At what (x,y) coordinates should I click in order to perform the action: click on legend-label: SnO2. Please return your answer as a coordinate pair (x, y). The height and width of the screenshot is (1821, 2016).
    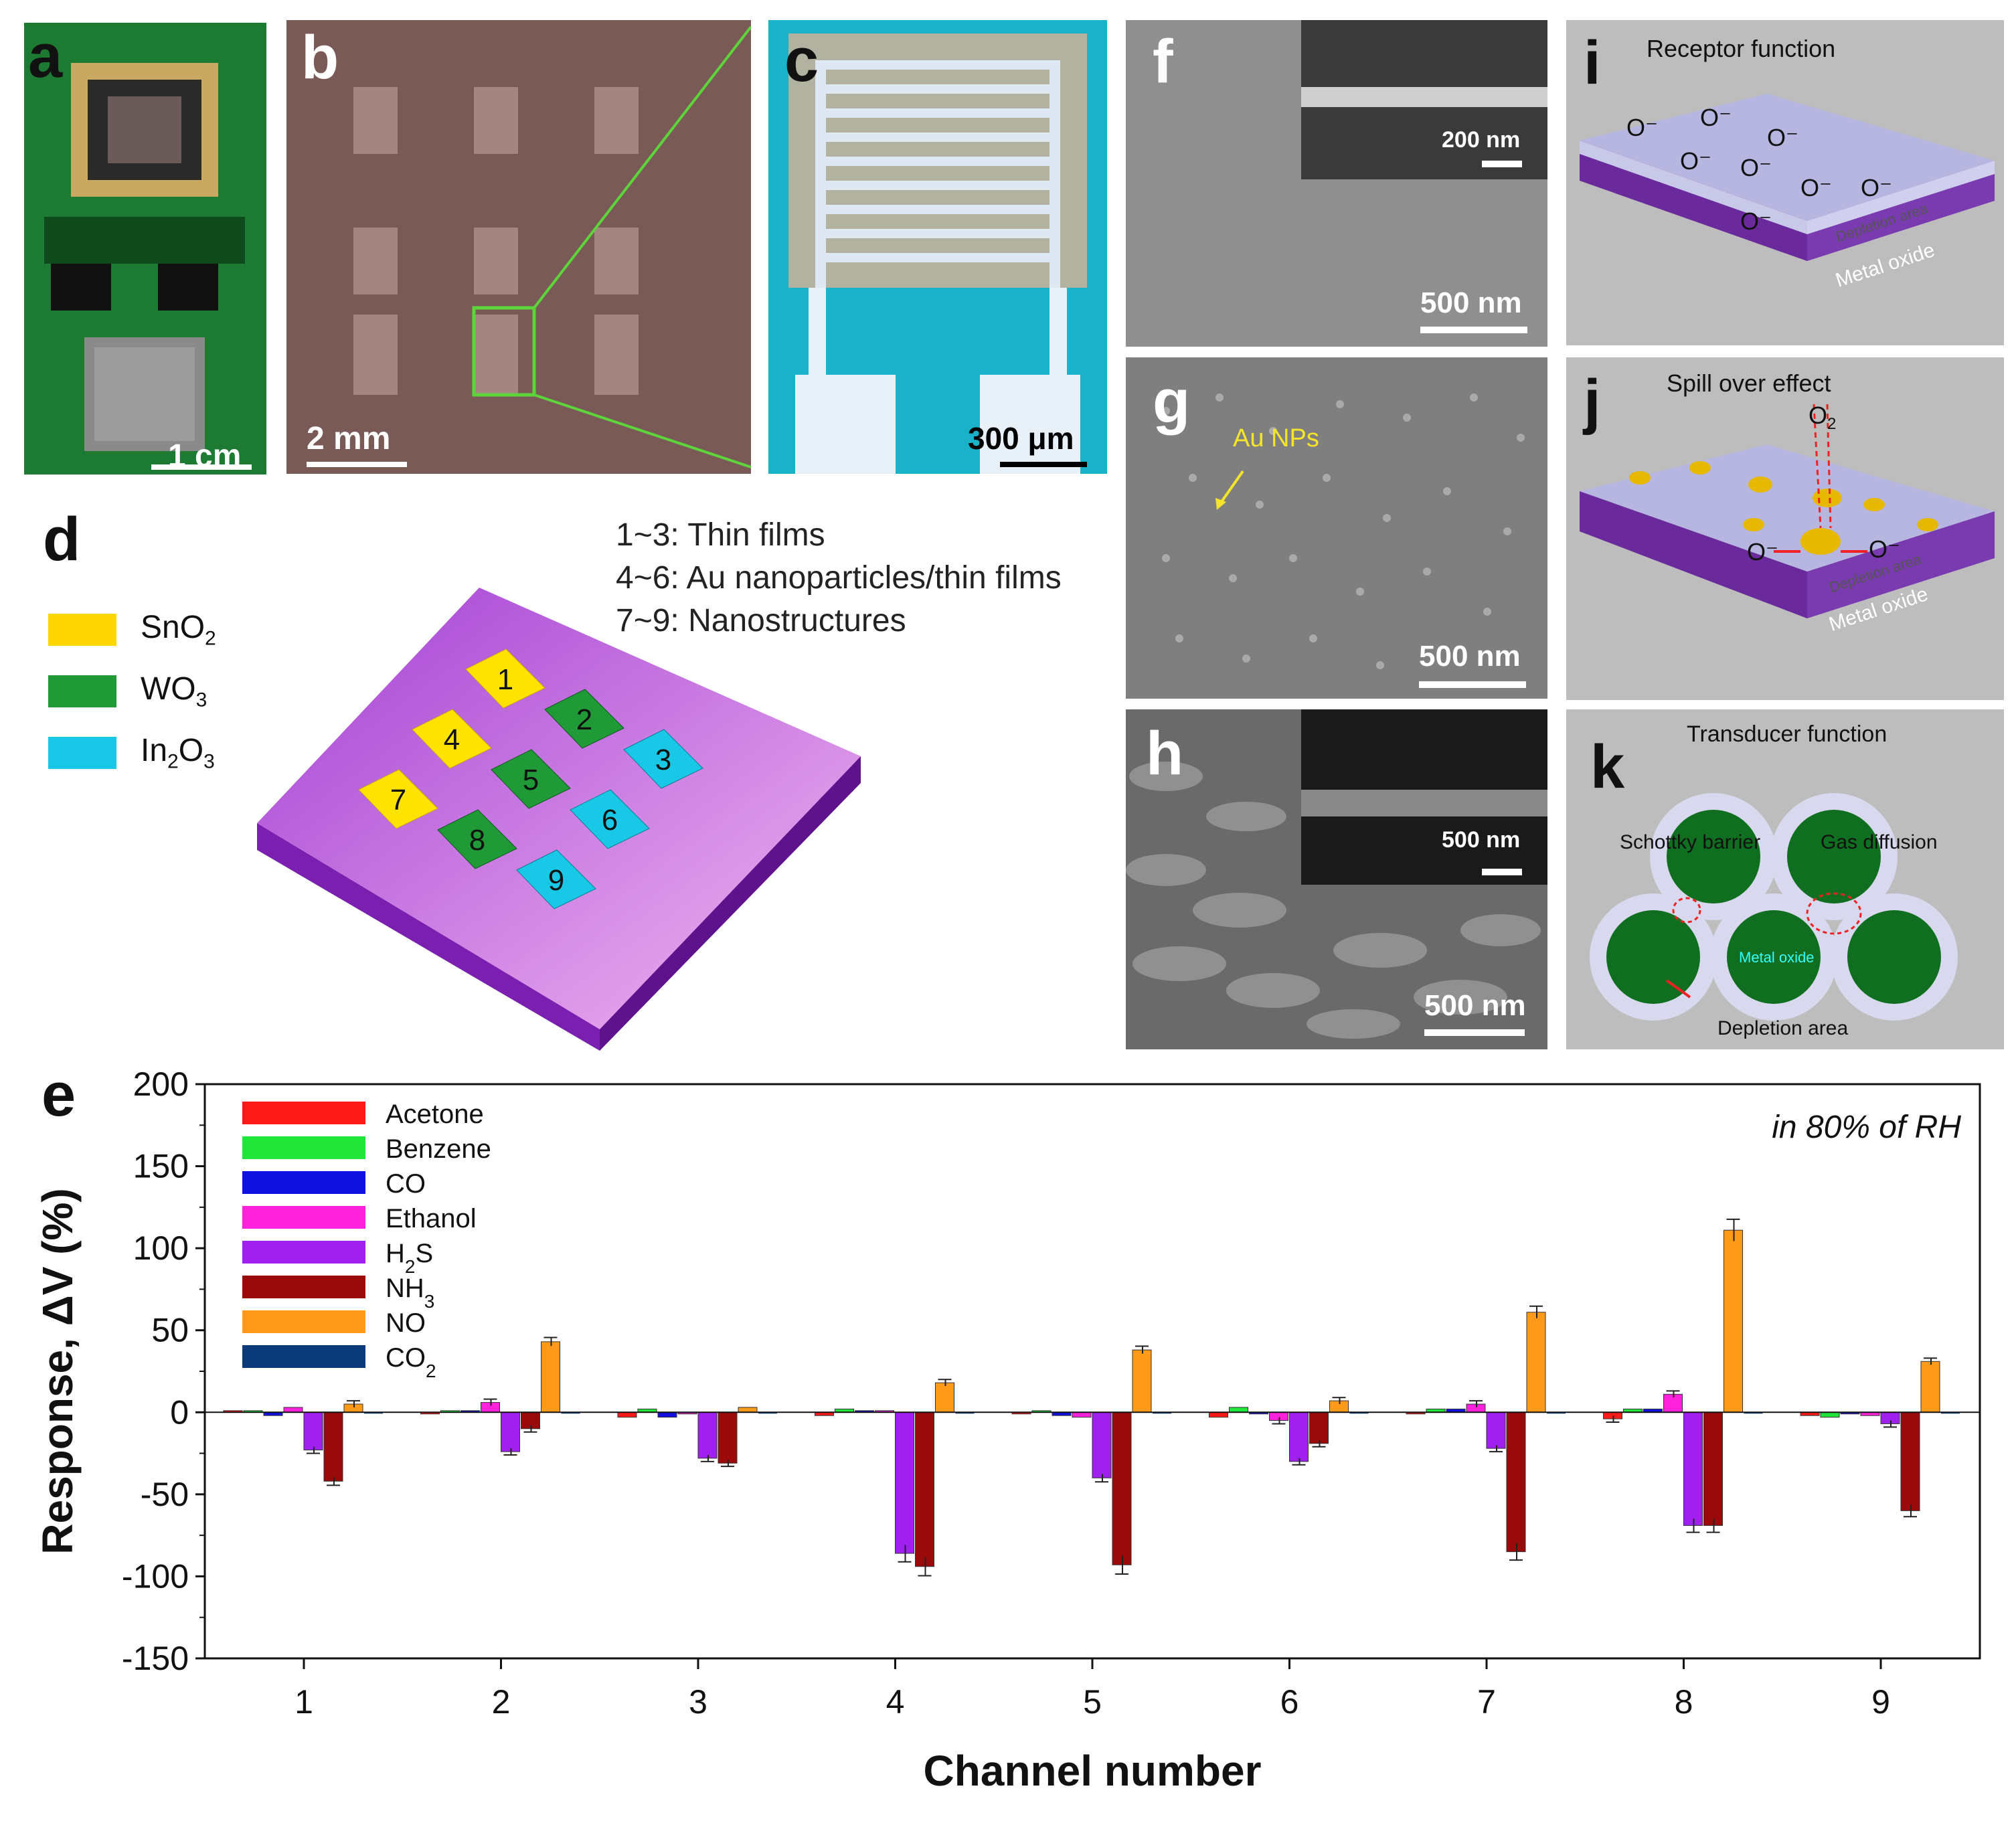
    Looking at the image, I should click on (178, 630).